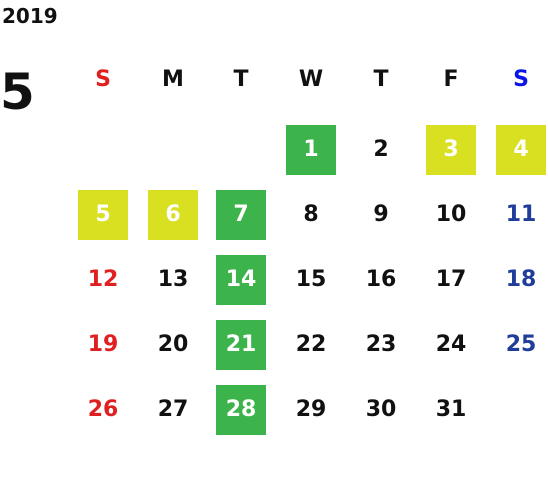  What do you see at coordinates (103, 279) in the screenshot?
I see `day-cell: 12` at bounding box center [103, 279].